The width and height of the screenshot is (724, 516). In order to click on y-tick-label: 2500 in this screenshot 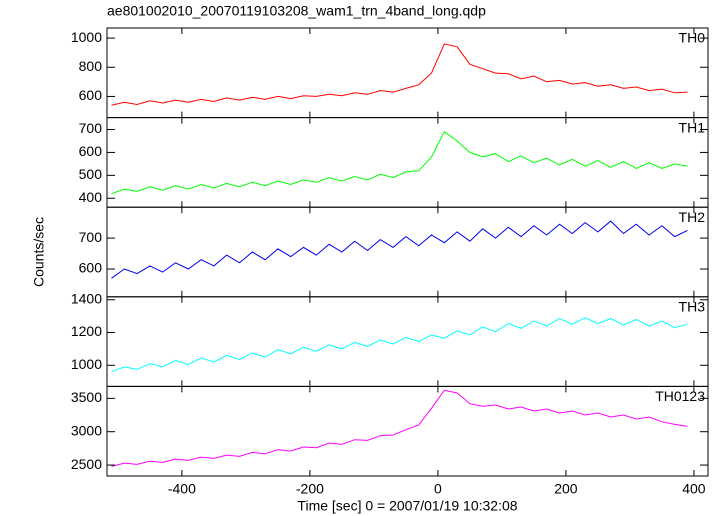, I will do `click(86, 464)`.